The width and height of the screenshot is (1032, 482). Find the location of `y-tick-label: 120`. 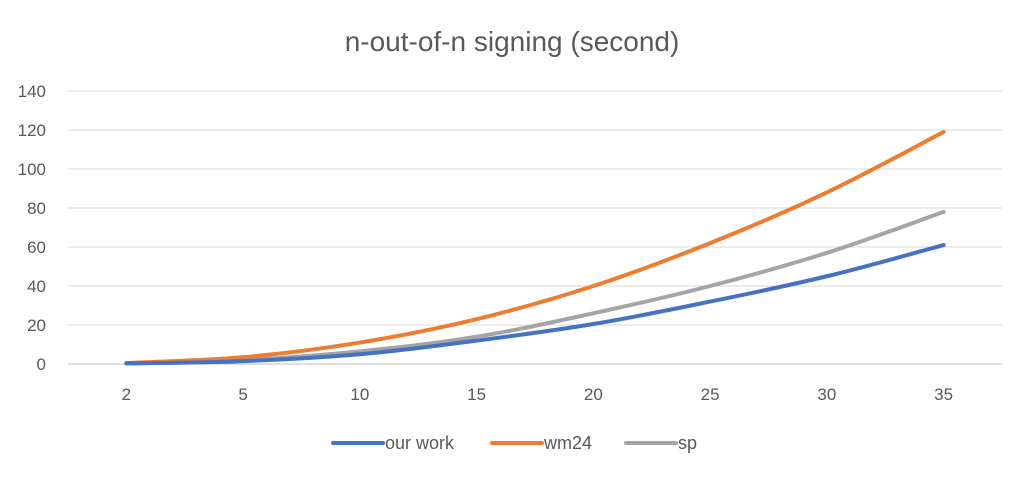

y-tick-label: 120 is located at coordinates (32, 130).